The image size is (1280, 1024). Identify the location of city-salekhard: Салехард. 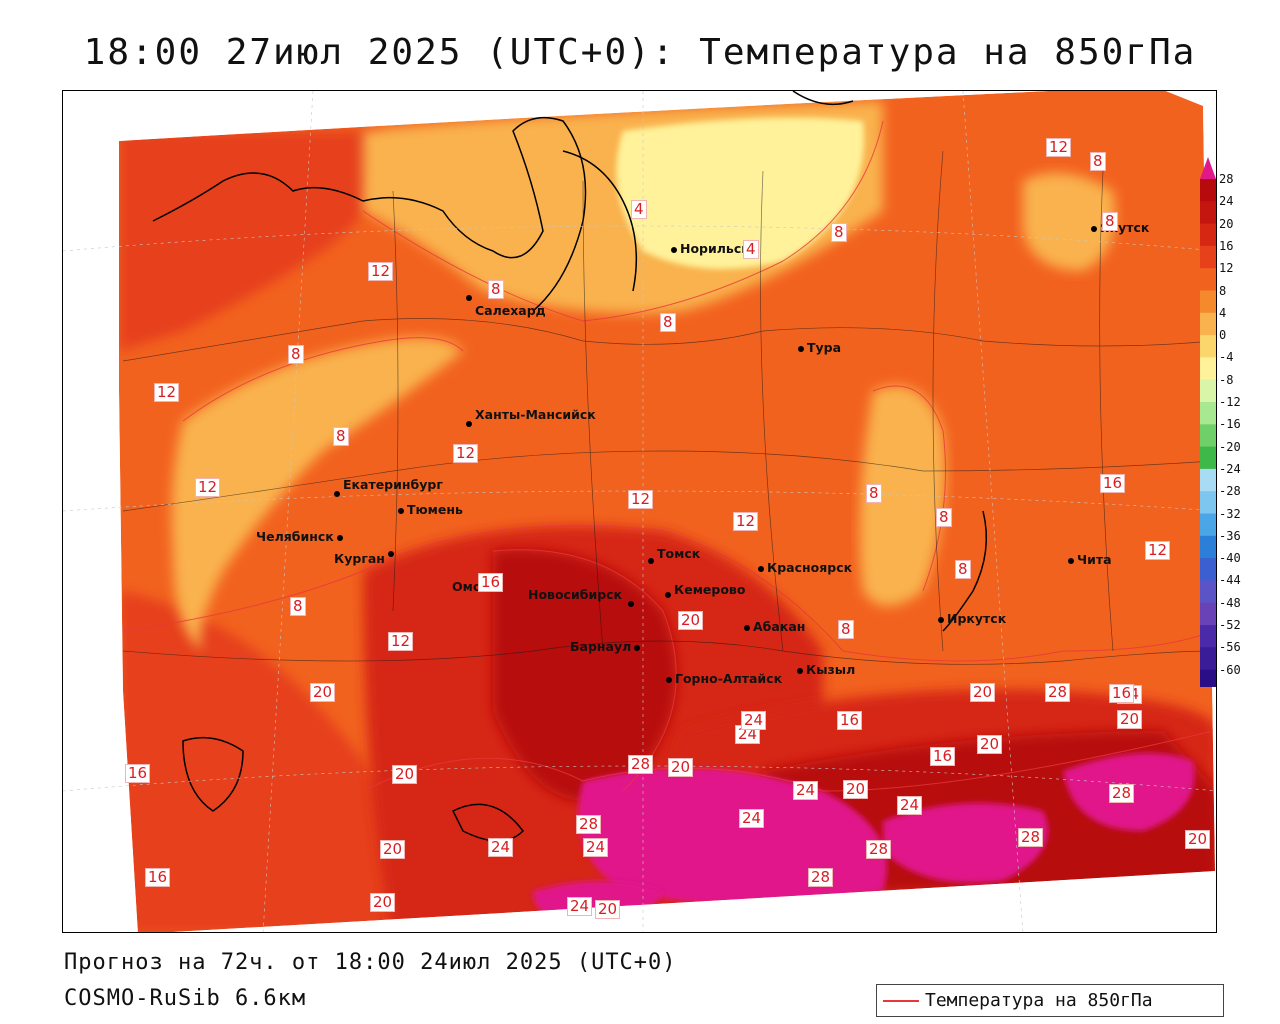
(506, 304).